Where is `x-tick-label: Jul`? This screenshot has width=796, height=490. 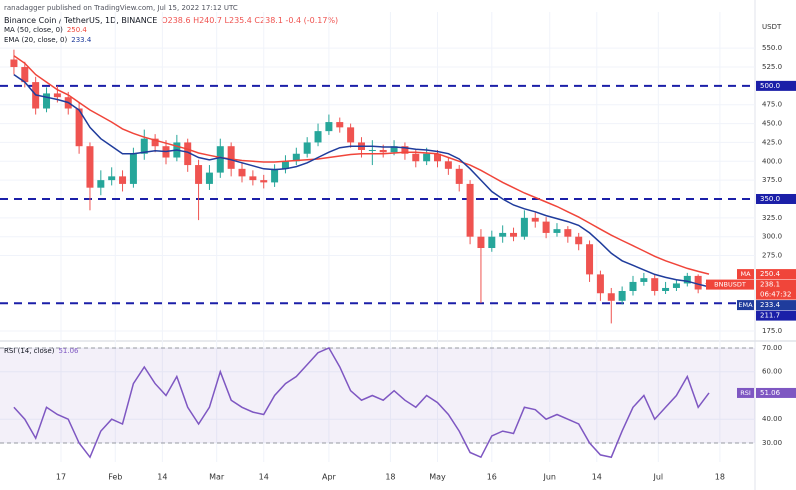 x-tick-label: Jul is located at coordinates (658, 477).